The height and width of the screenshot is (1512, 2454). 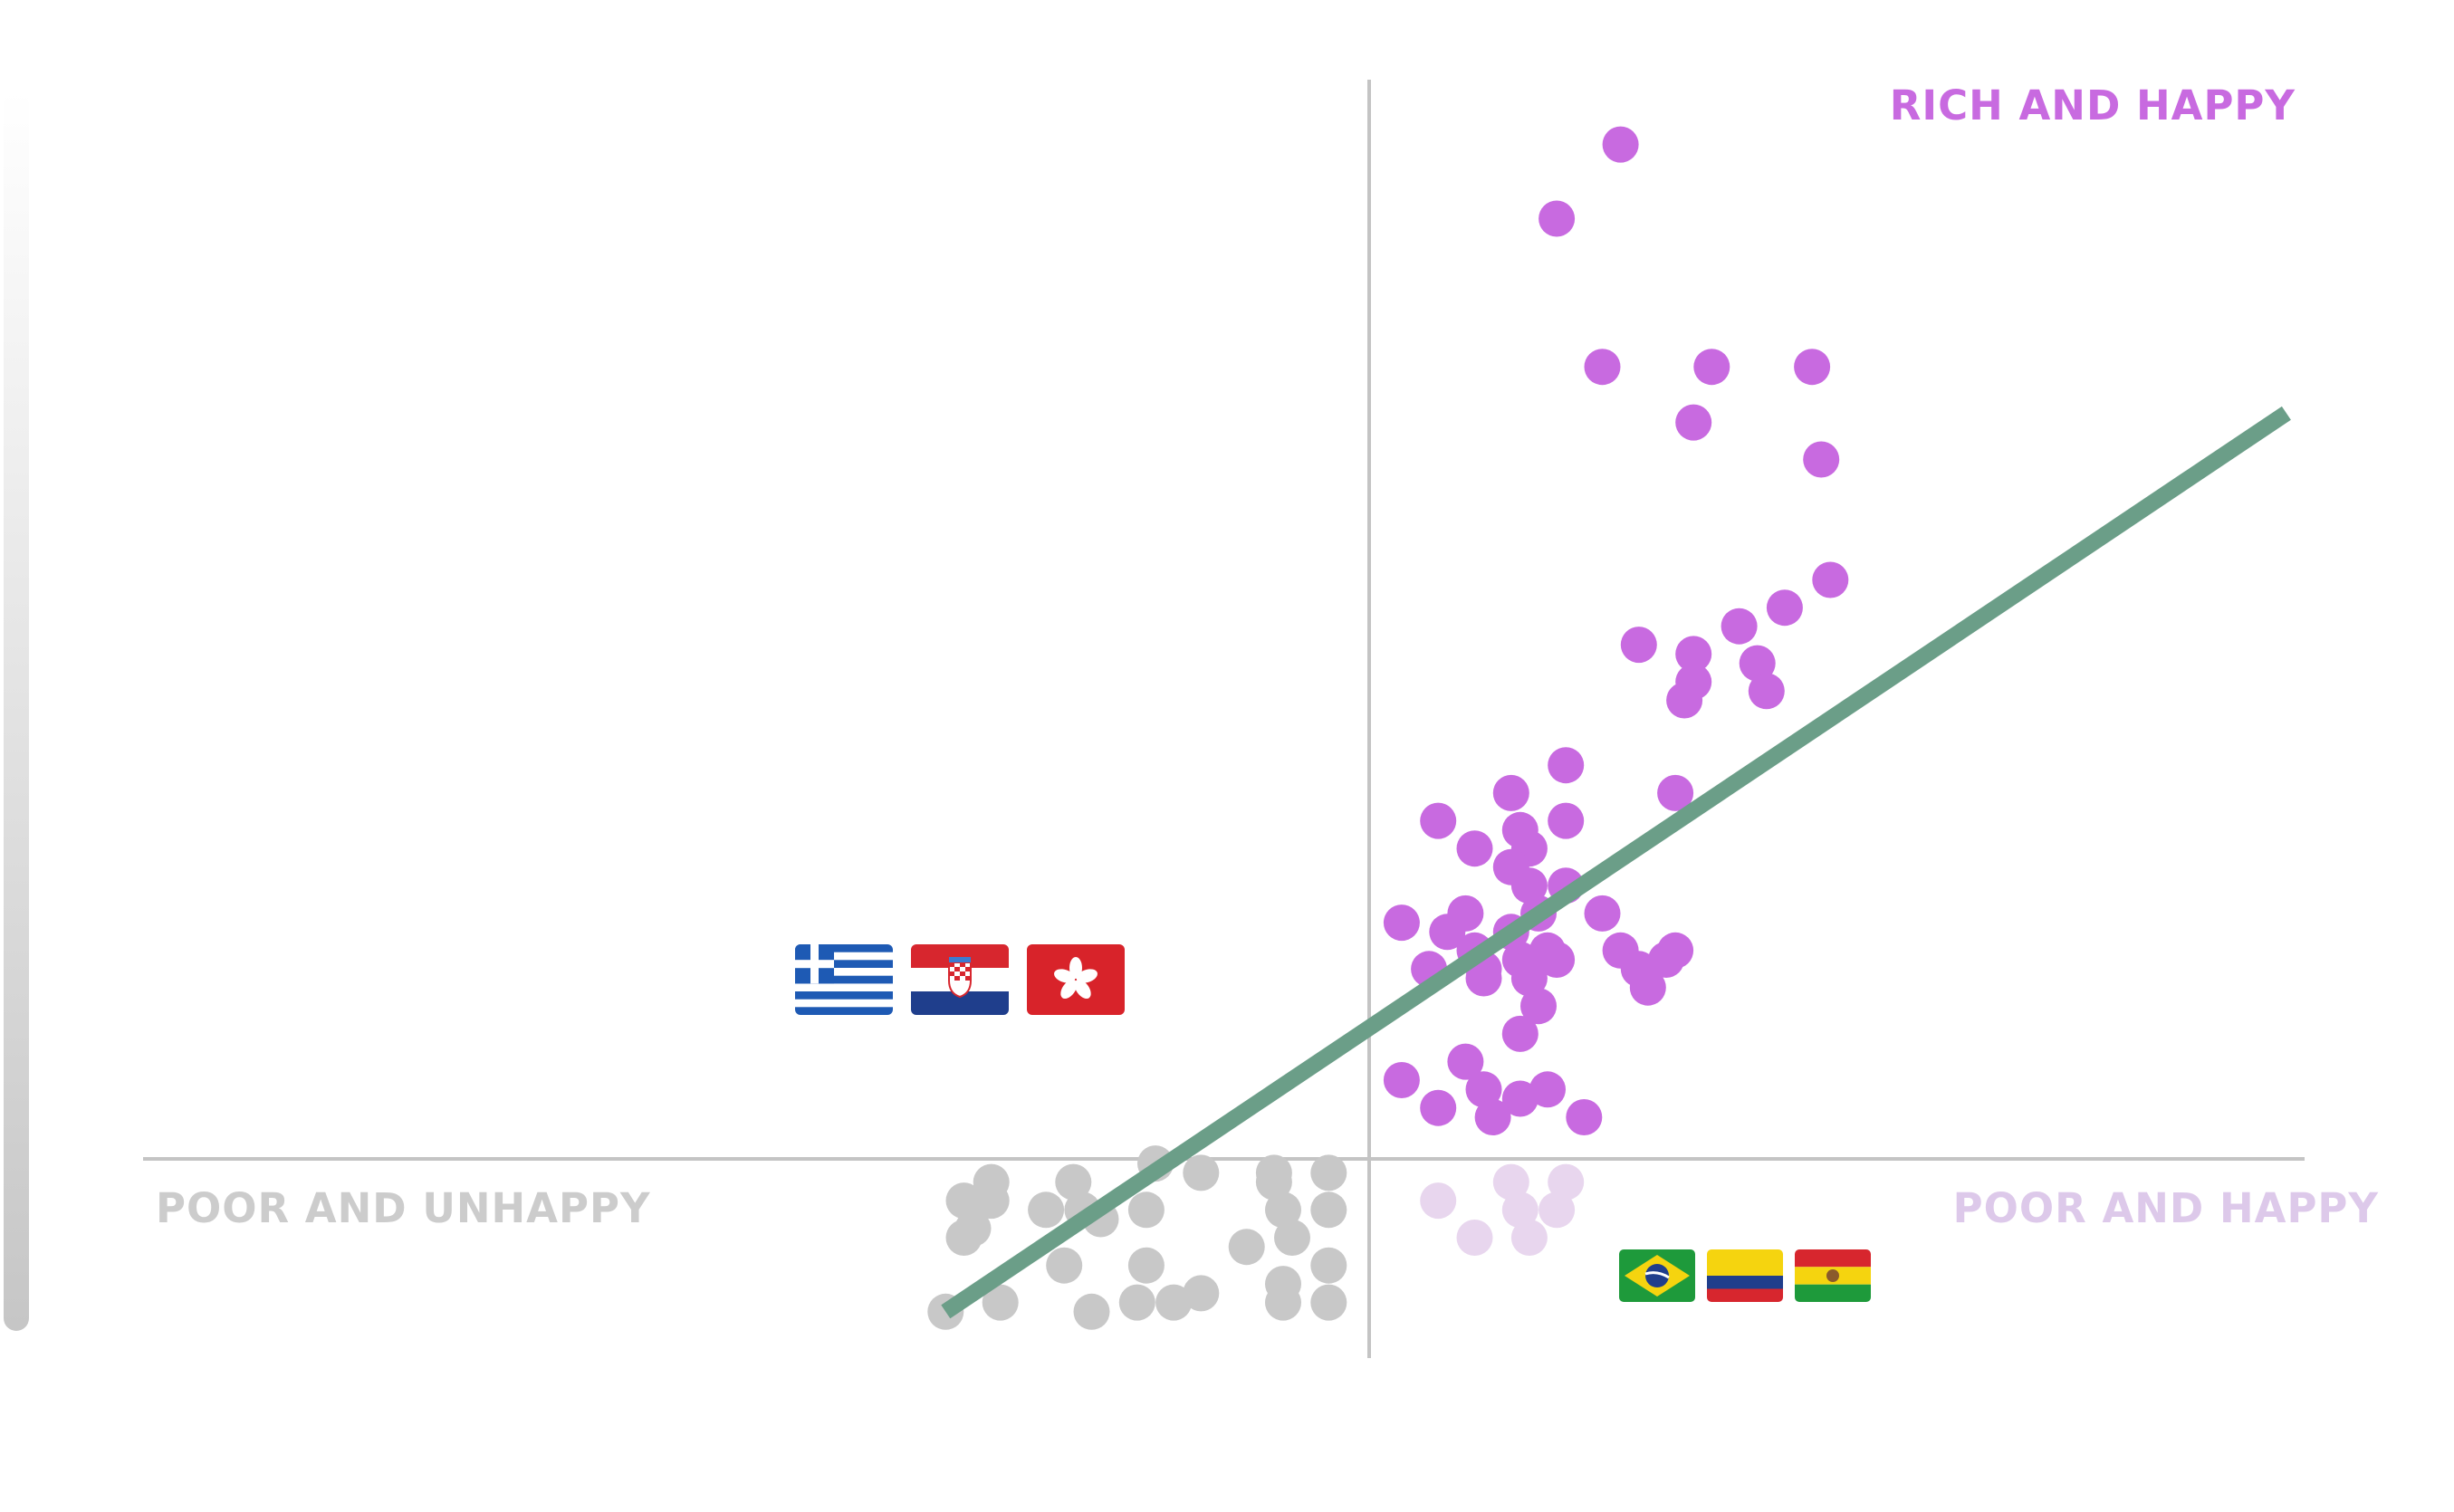 I want to click on flag-colombia, so click(x=1745, y=1275).